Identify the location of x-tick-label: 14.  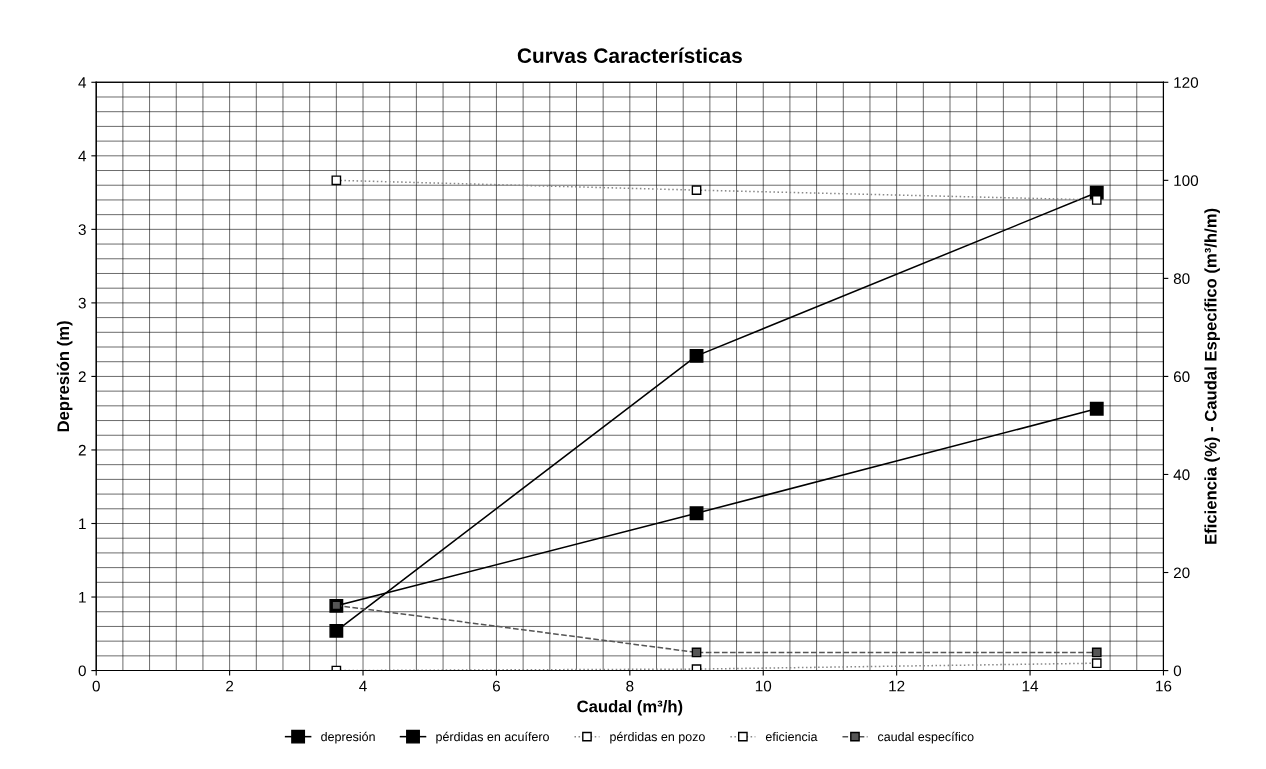
(1030, 686).